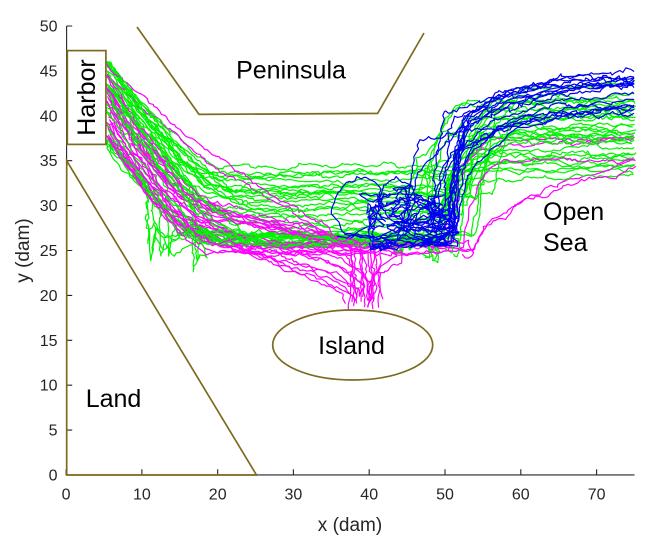 Image resolution: width=666 pixels, height=547 pixels. Describe the element at coordinates (565, 243) in the screenshot. I see `svg-text: Sea` at that location.